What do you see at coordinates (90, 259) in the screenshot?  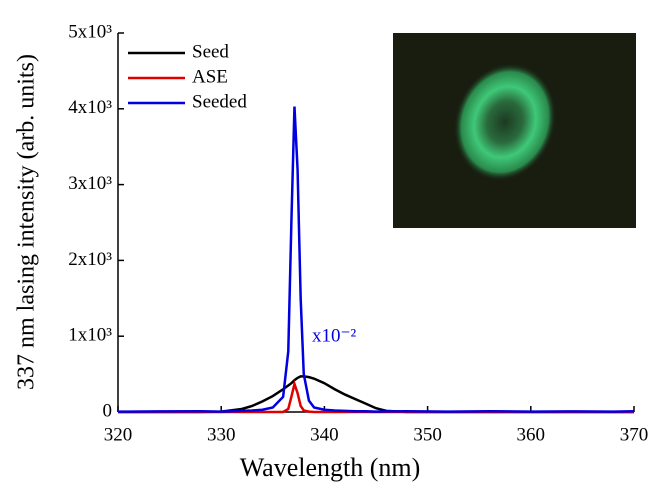 I see `y-tick-label: 2x10³` at bounding box center [90, 259].